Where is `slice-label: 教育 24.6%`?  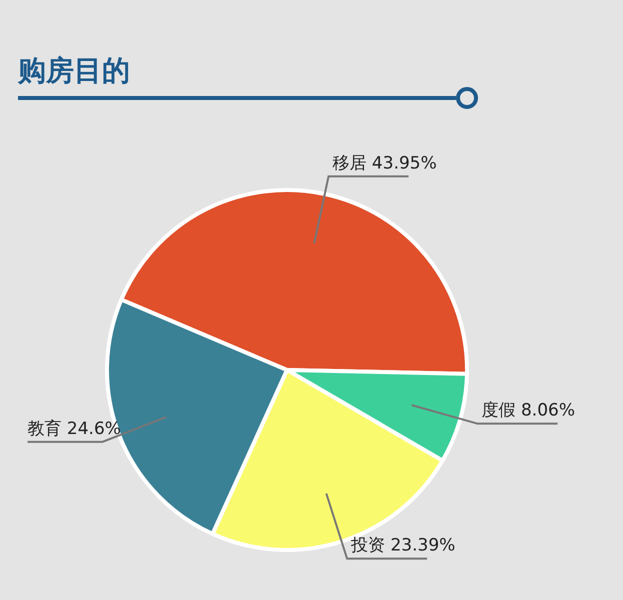 slice-label: 教育 24.6% is located at coordinates (74, 428).